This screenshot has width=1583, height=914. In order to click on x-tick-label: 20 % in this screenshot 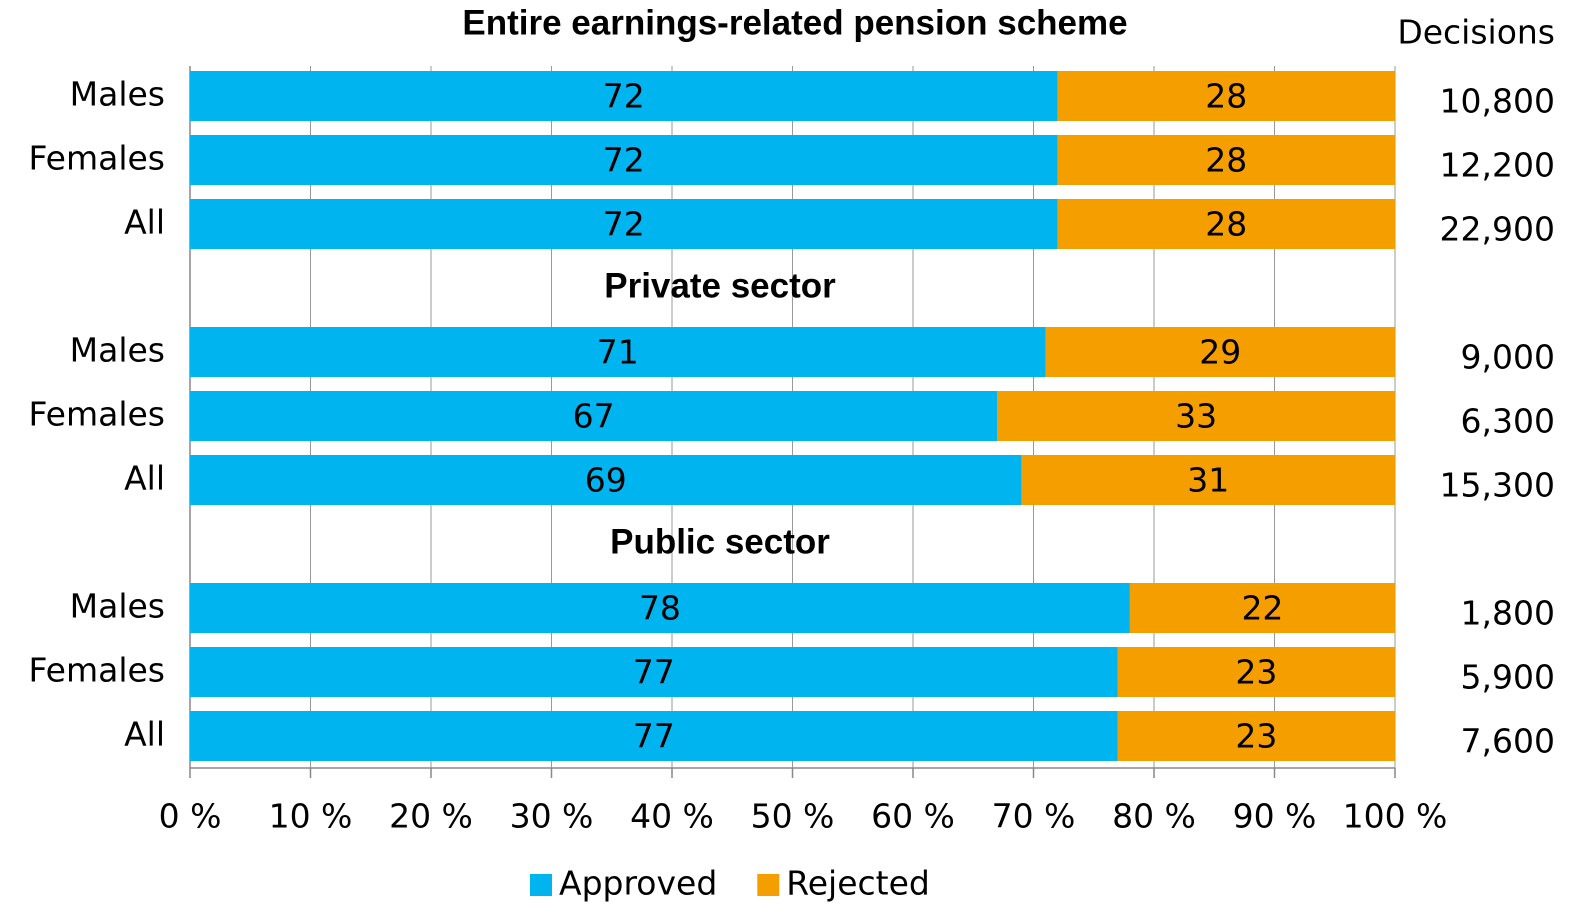, I will do `click(431, 816)`.